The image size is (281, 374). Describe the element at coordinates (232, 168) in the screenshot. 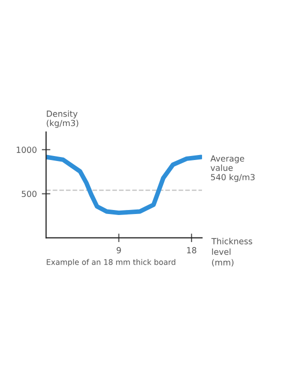

I see `ref-line-label: Average value 540 kg/m3` at that location.